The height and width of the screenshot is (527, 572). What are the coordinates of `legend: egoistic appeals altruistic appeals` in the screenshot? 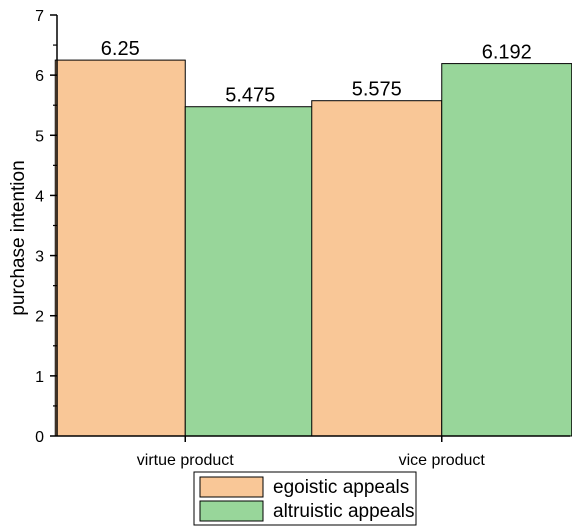 It's located at (305, 498).